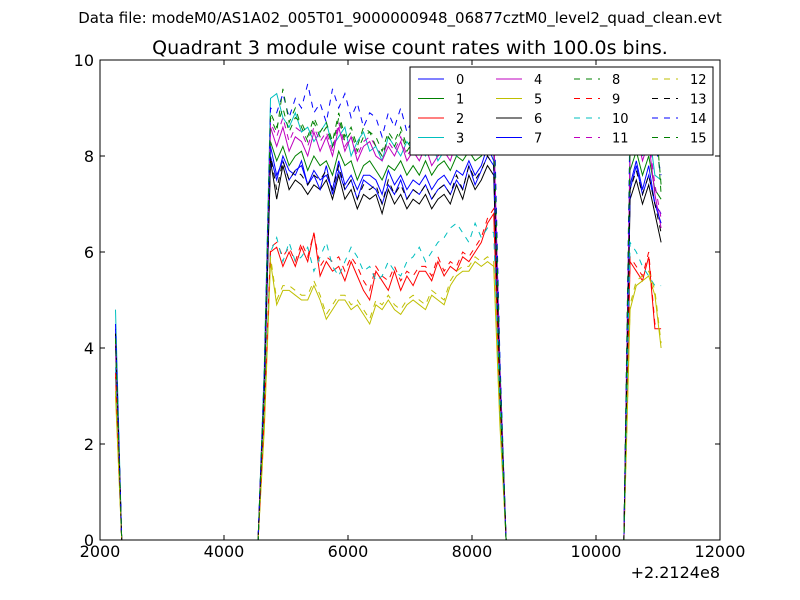  I want to click on x-offset-label: +2.2124e8, so click(675, 572).